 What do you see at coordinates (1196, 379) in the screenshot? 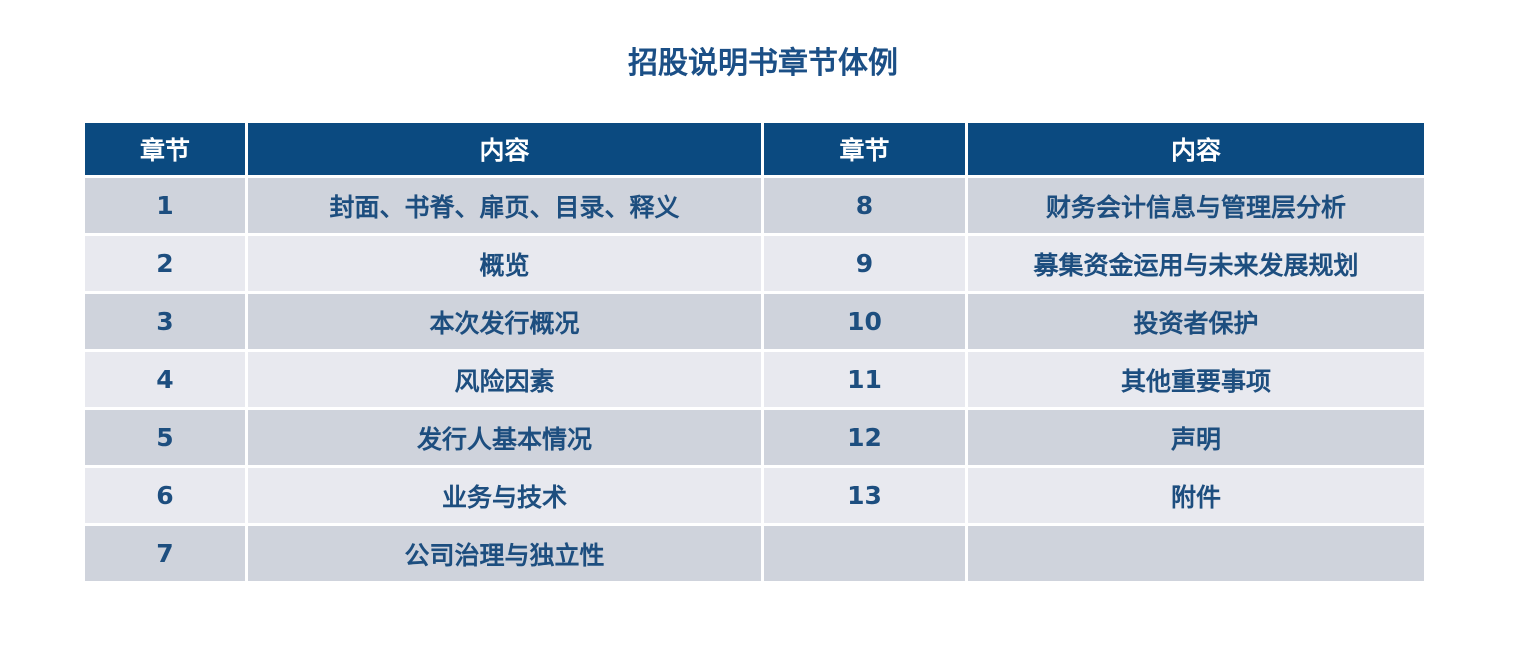
I see `chapter-content: 其他重要事项` at bounding box center [1196, 379].